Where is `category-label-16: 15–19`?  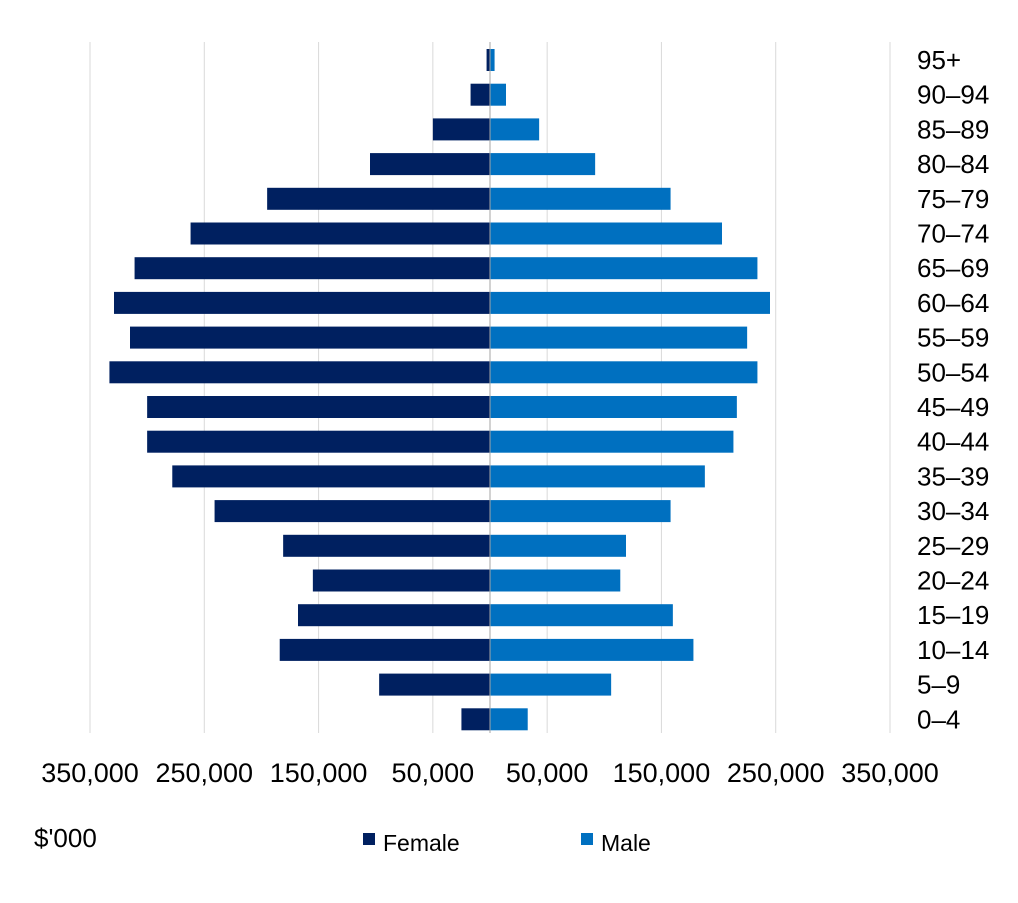
category-label-16: 15–19 is located at coordinates (953, 615).